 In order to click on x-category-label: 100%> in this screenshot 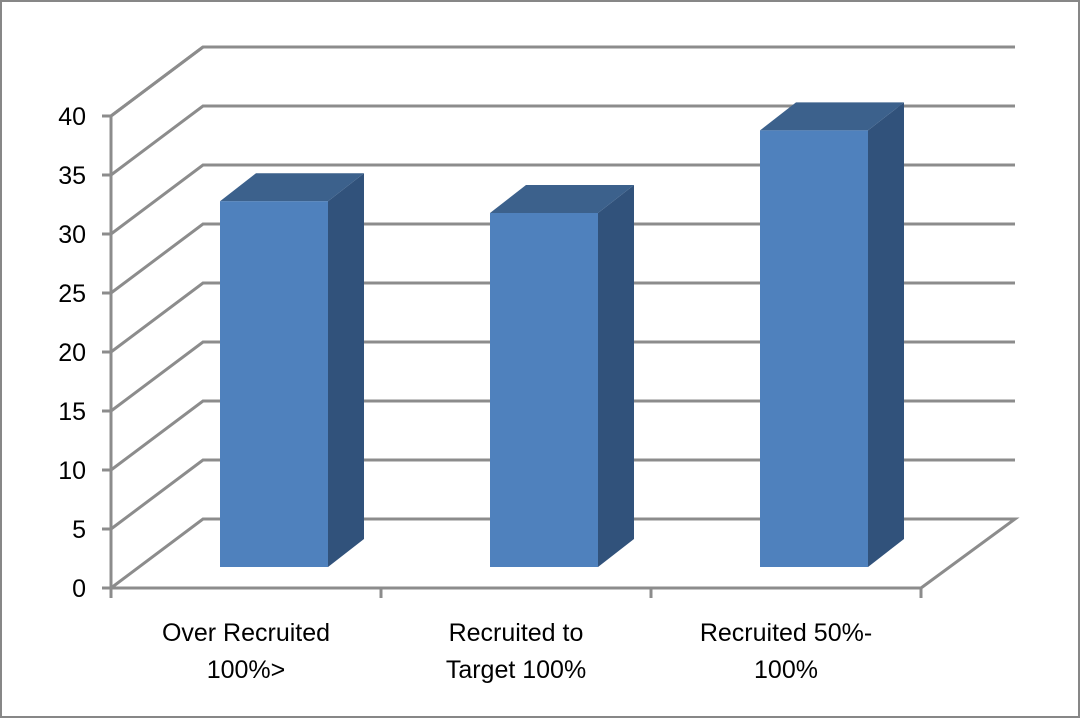, I will do `click(246, 670)`.